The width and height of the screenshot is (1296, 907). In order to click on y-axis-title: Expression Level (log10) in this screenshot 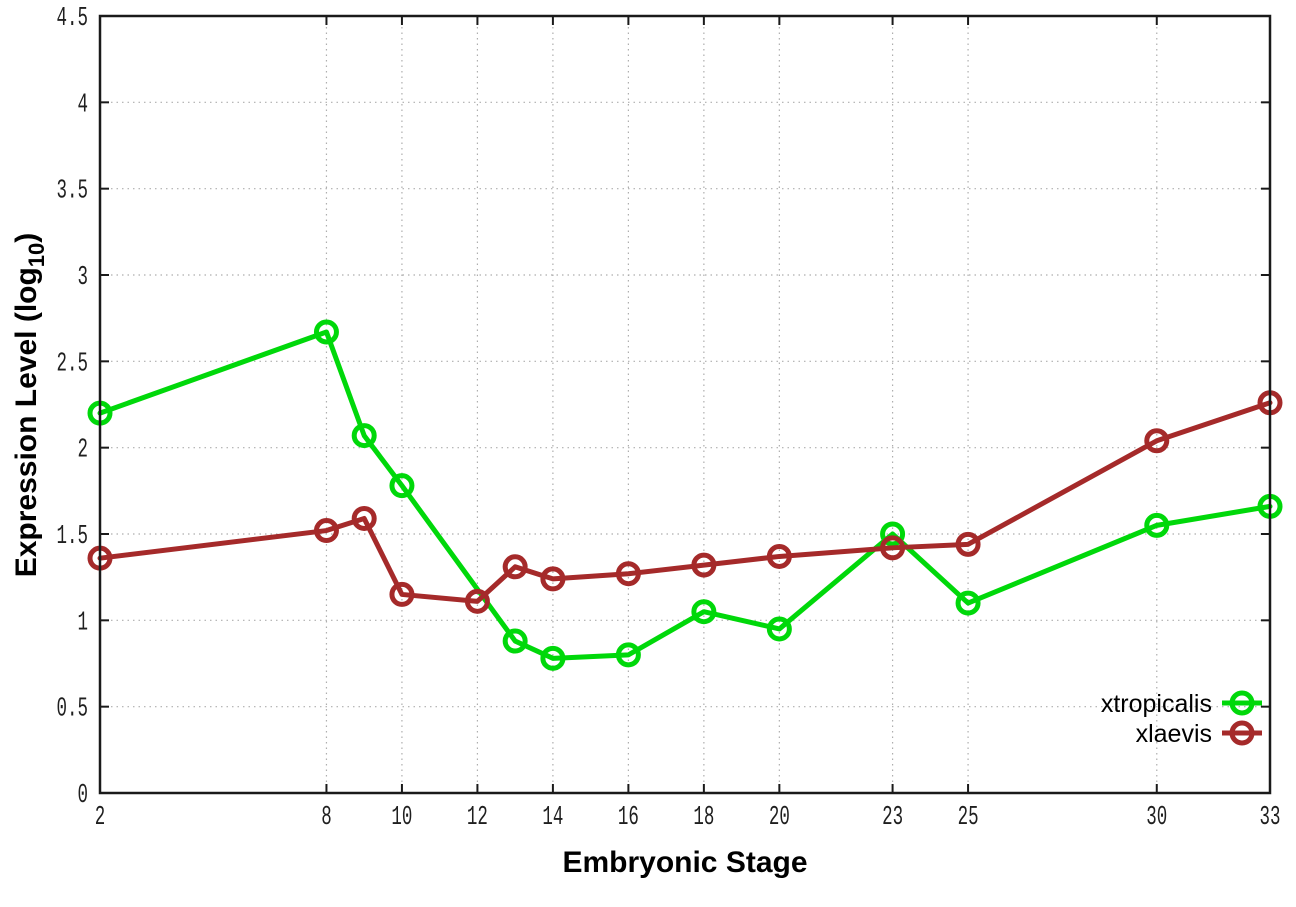, I will do `click(29, 405)`.